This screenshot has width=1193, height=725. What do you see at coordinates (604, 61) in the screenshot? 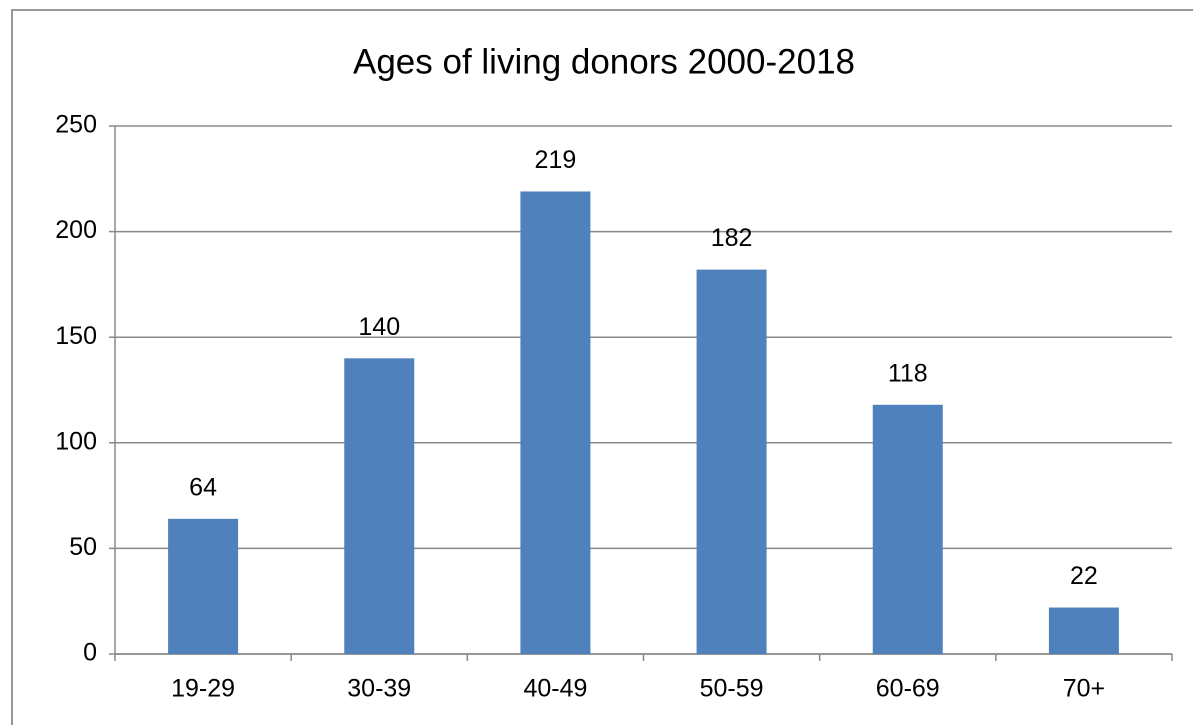
I see `chart-title: Ages of living donors 2000-2018` at bounding box center [604, 61].